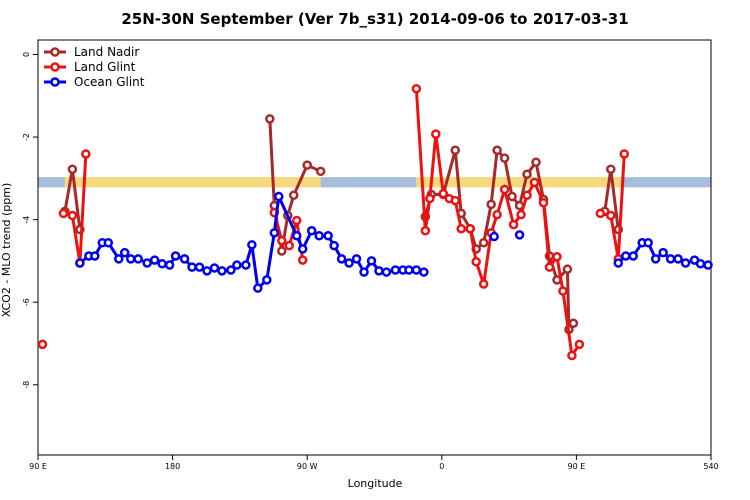  What do you see at coordinates (38, 466) in the screenshot?
I see `x-tick-label: 90 E` at bounding box center [38, 466].